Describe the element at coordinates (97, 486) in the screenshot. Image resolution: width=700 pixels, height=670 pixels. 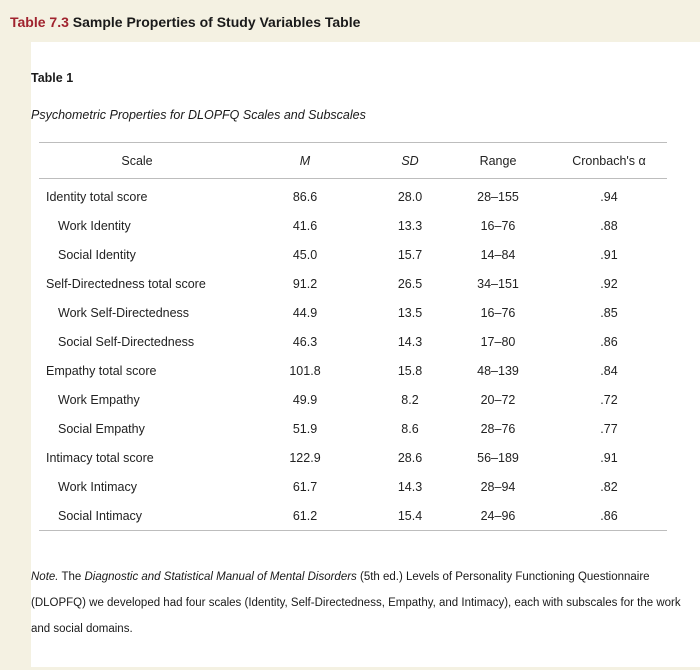
I see `scale-cell: Work Intimacy` at that location.